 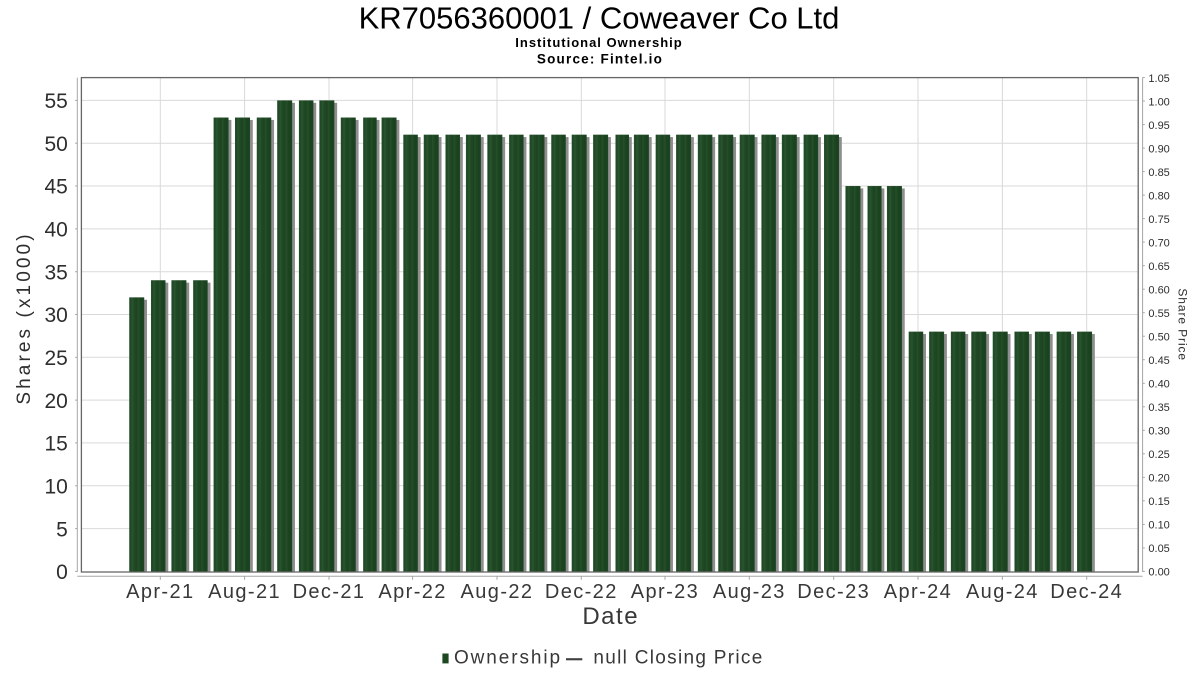 I want to click on svg-text: Ownership, so click(x=508, y=658).